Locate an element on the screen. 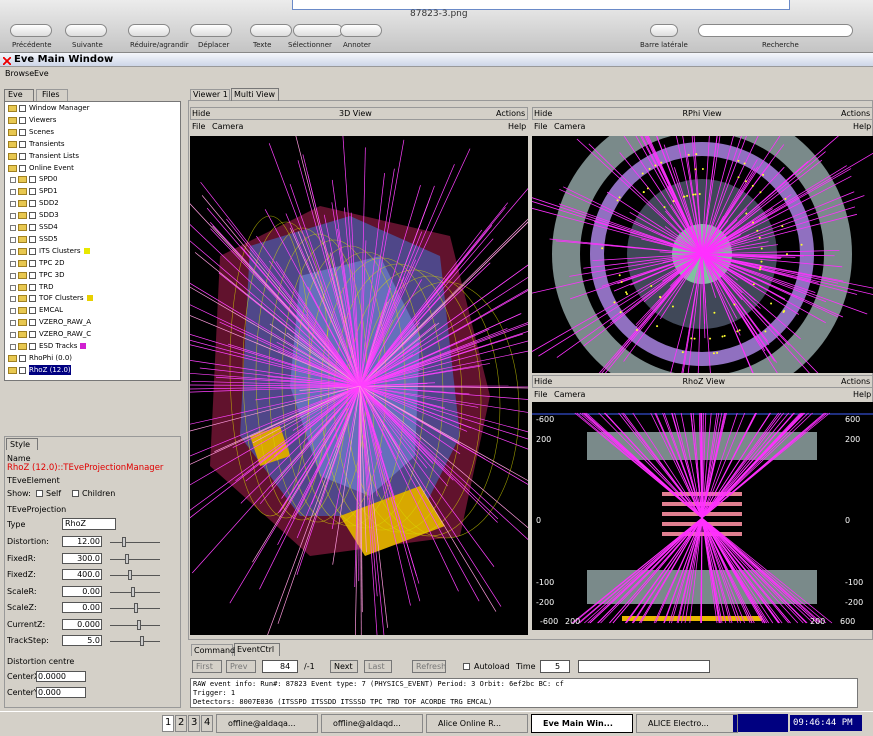  field-label: ScaleR: is located at coordinates (22, 591).